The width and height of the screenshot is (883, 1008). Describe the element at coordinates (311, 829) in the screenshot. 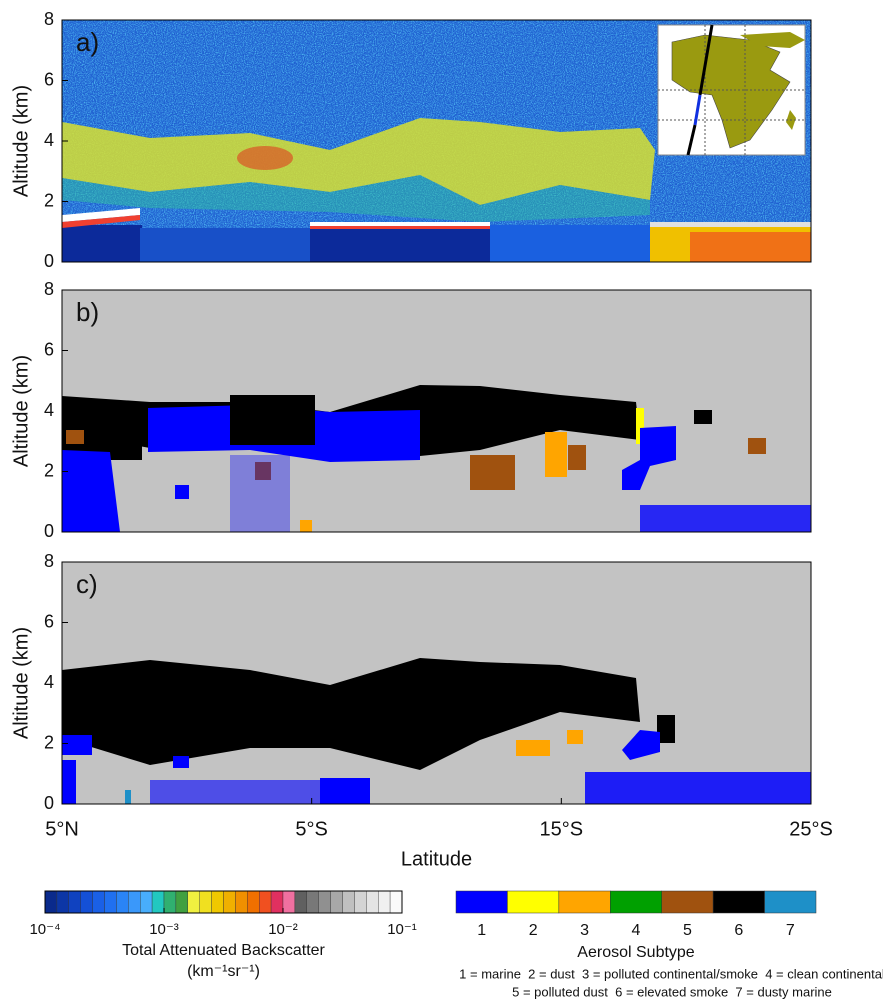

I see `x-tick-label: 5°S` at that location.